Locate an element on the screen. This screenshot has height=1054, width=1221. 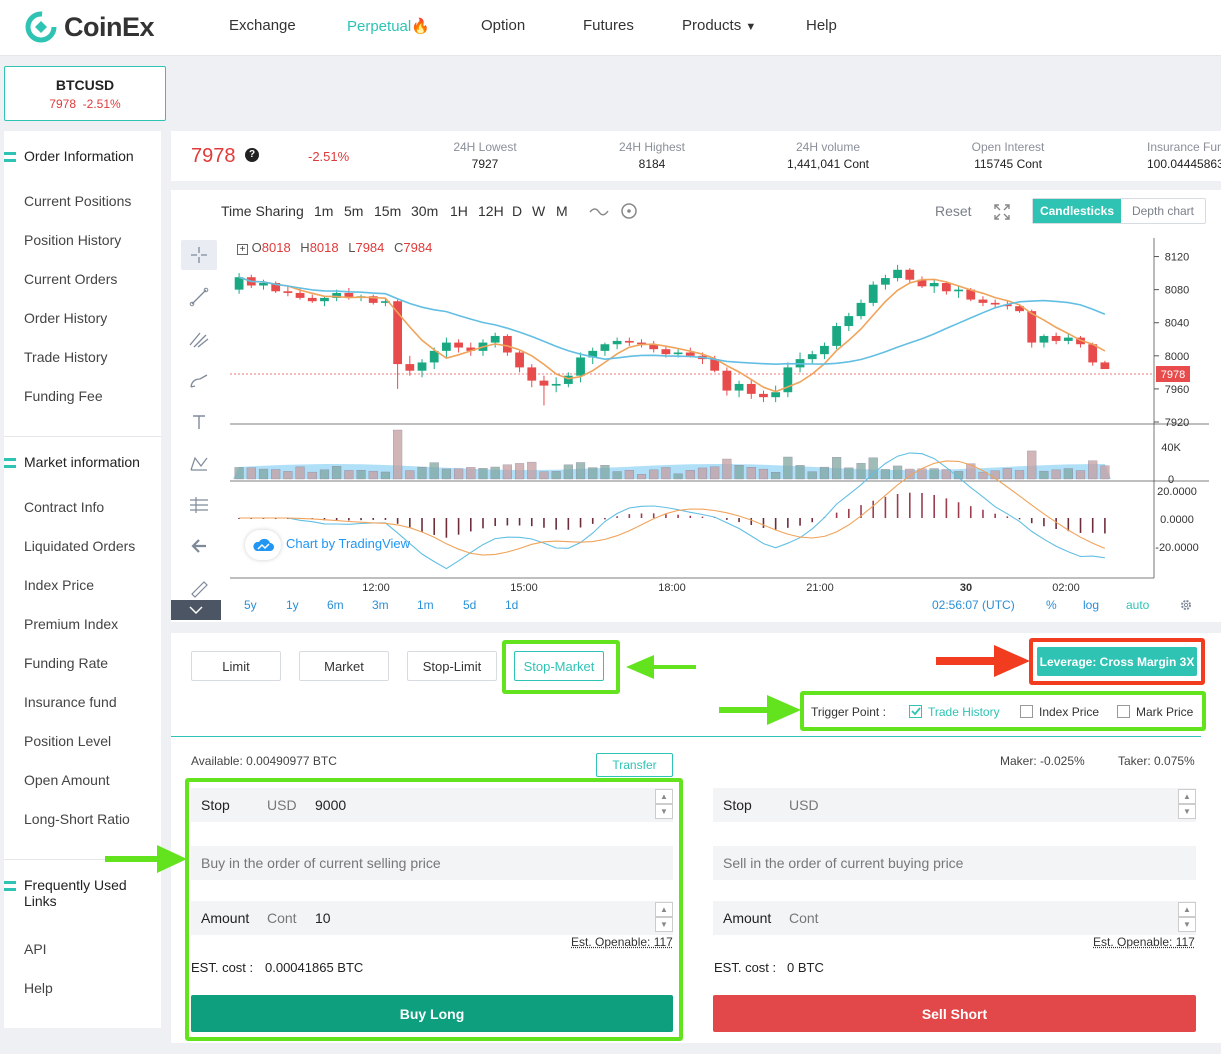
sidebar-item-current-positions: Current Positions is located at coordinates (78, 201).